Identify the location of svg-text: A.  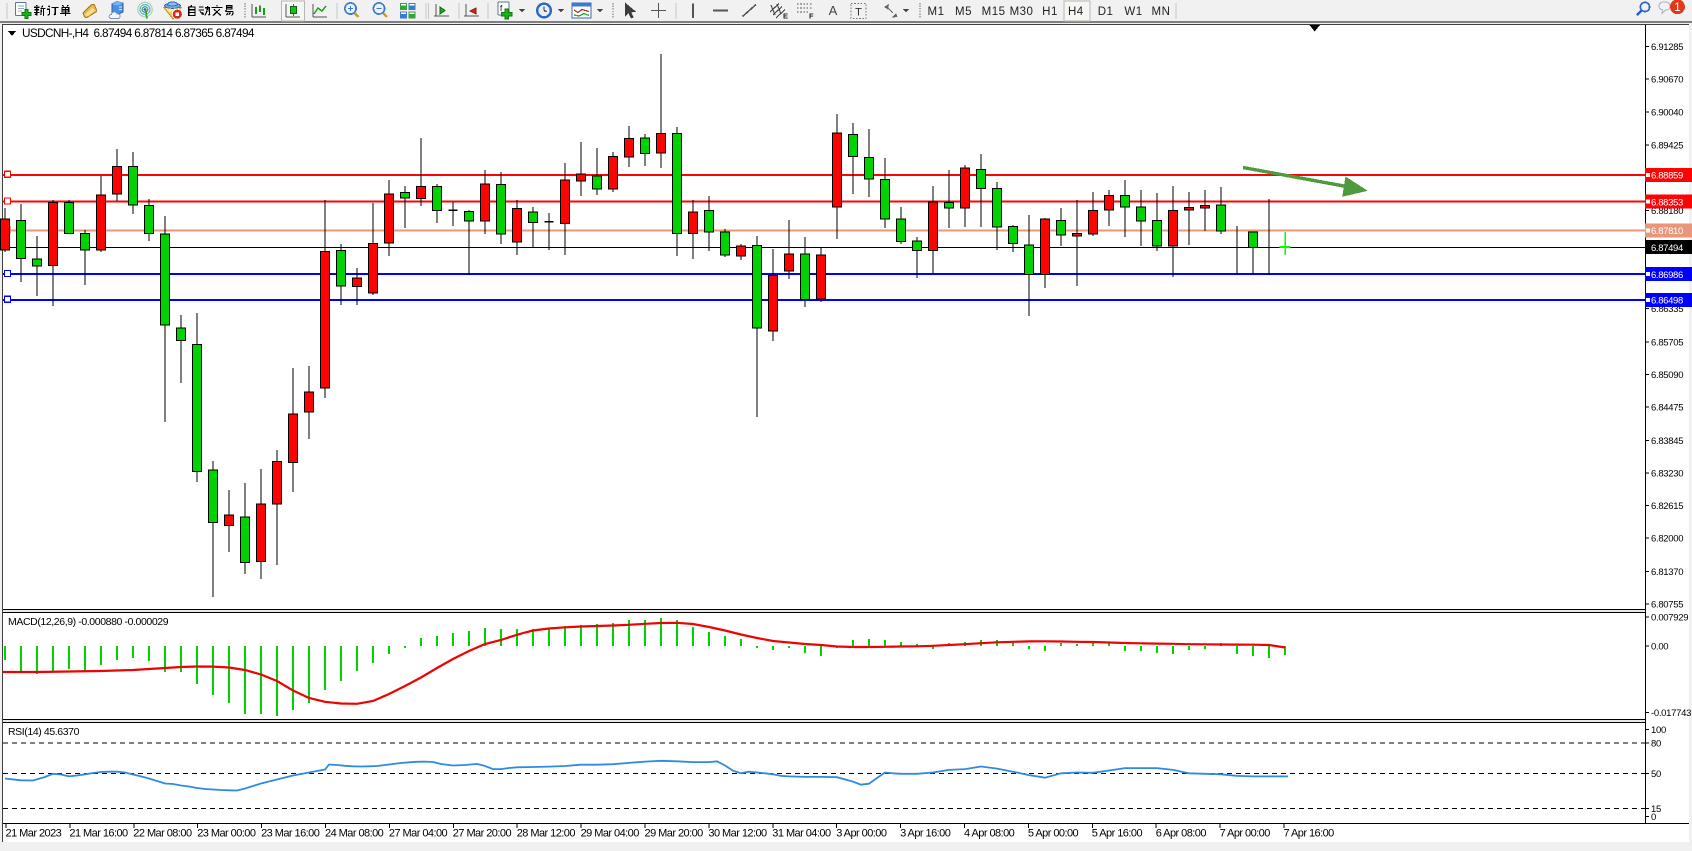
(833, 10).